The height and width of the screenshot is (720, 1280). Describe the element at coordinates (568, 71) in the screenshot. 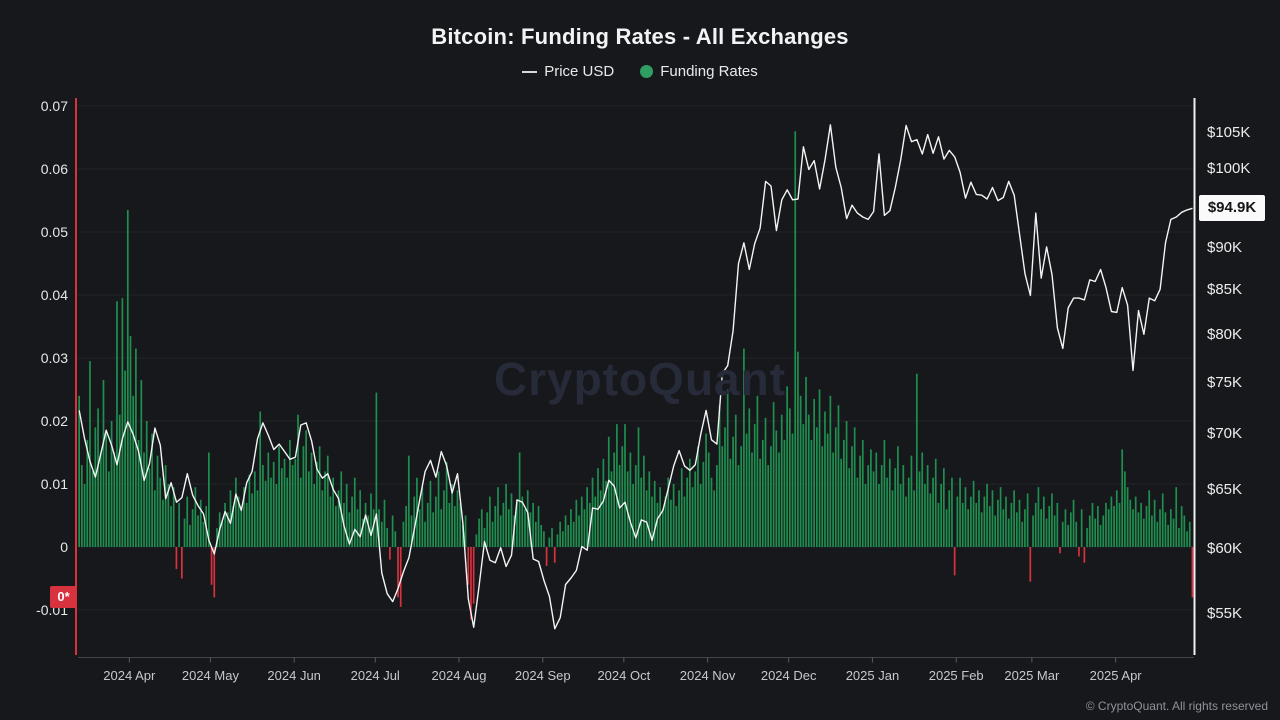

I see `legend-item-price: Price USD` at that location.